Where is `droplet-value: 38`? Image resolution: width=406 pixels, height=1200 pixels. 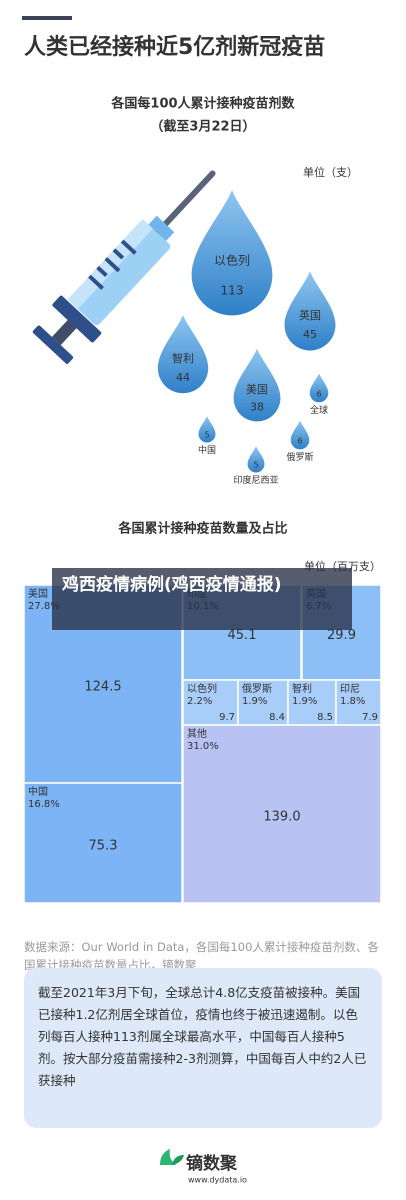 droplet-value: 38 is located at coordinates (257, 406).